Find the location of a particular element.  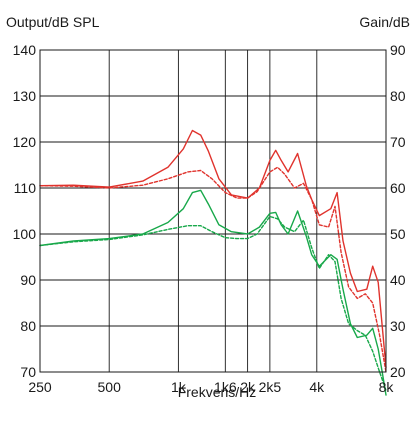

x-tick-label: 4k is located at coordinates (317, 387).